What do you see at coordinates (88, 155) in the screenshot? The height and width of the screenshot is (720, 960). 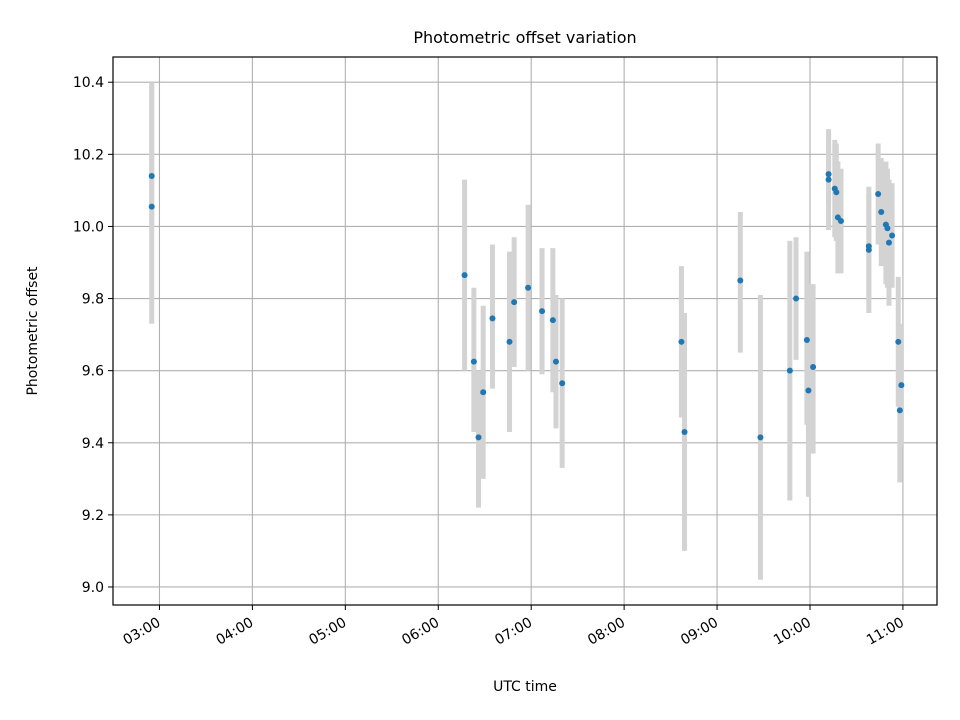 I see `y-tick-label: 10.2` at bounding box center [88, 155].